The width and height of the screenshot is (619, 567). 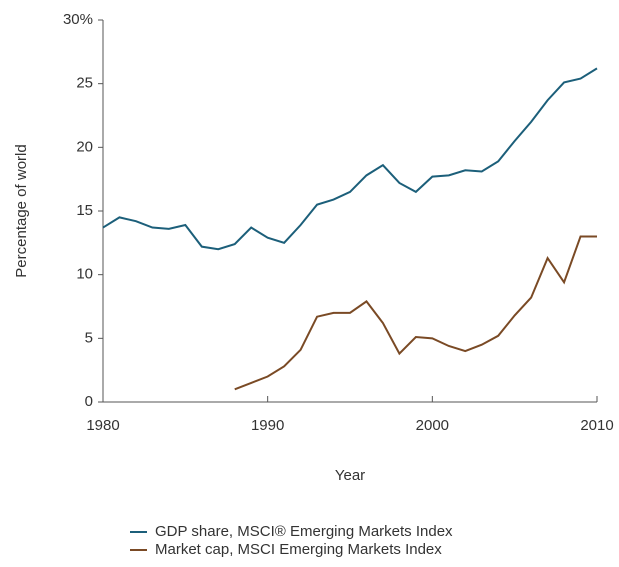 I want to click on legend-label: Market cap, MSCI Emerging Markets Index, so click(x=298, y=549).